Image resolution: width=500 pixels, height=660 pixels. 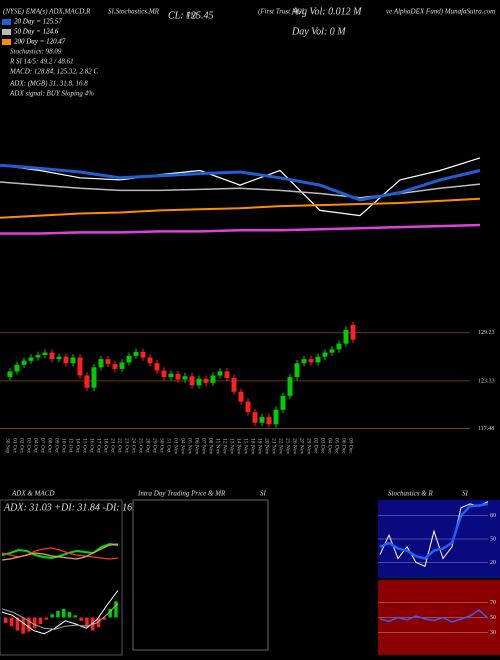 What do you see at coordinates (204, 446) in the screenshot?
I see `x-tick-label: 07 Nov` at bounding box center [204, 446].